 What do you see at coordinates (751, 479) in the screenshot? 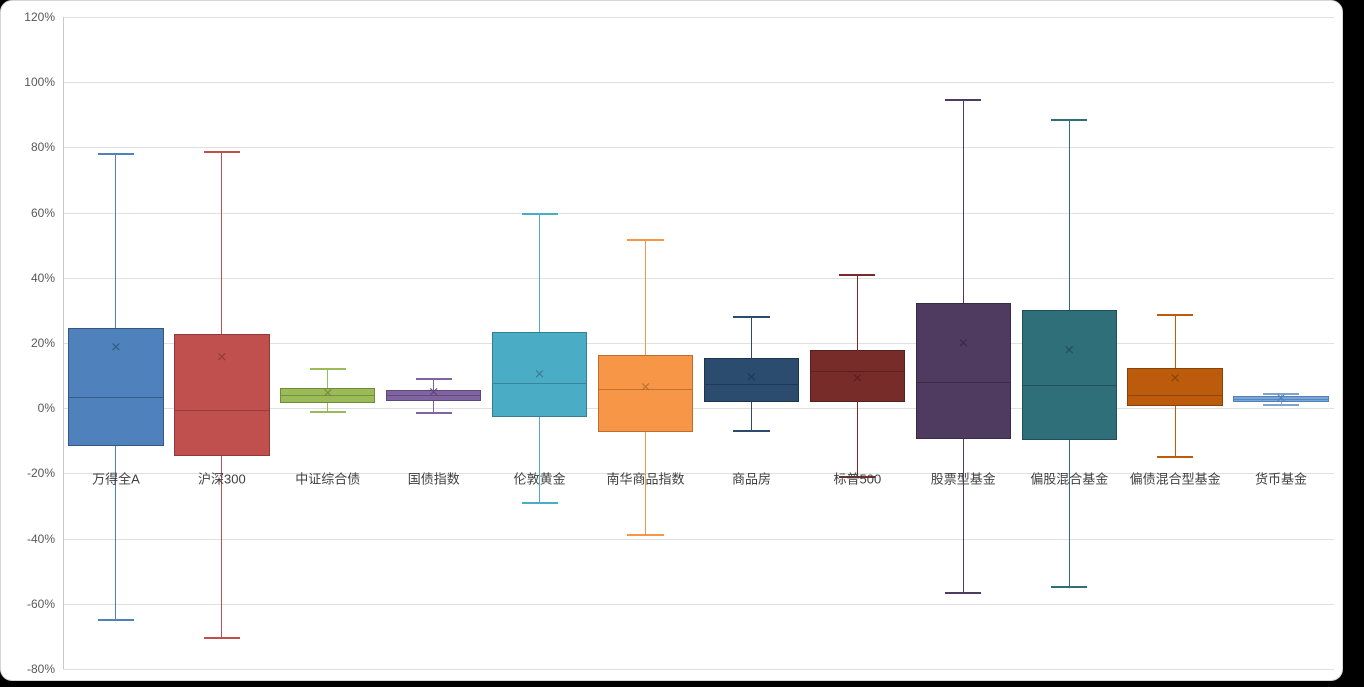
I see `category-label: 商品房` at bounding box center [751, 479].